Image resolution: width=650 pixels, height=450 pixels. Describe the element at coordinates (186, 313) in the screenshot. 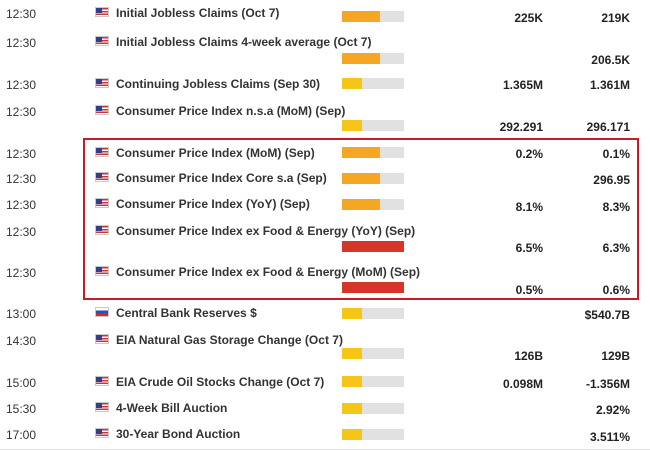

I see `event-name: Central Bank Reserves $` at that location.